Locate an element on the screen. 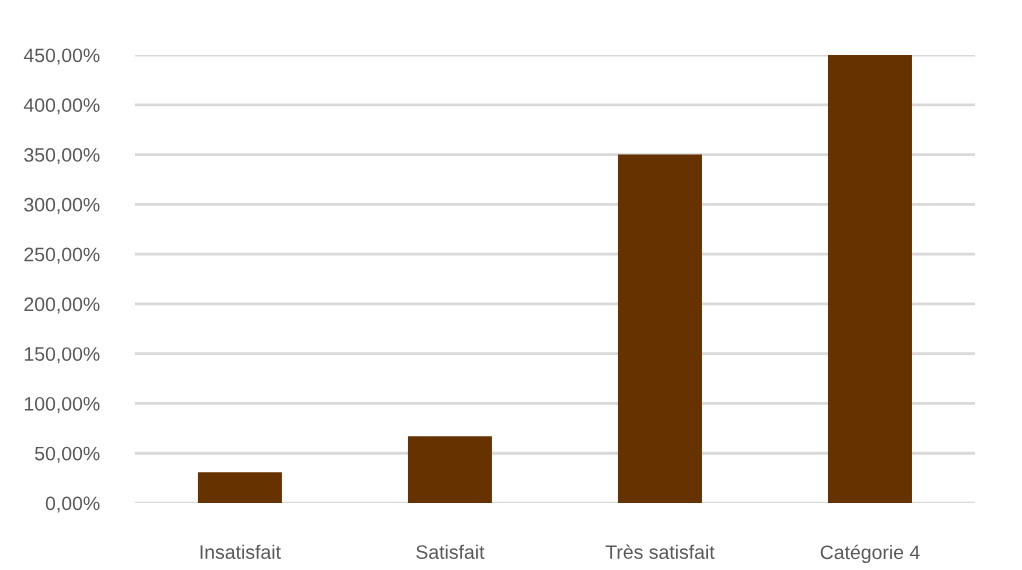  x-tick-label: Très satisfait is located at coordinates (660, 551).